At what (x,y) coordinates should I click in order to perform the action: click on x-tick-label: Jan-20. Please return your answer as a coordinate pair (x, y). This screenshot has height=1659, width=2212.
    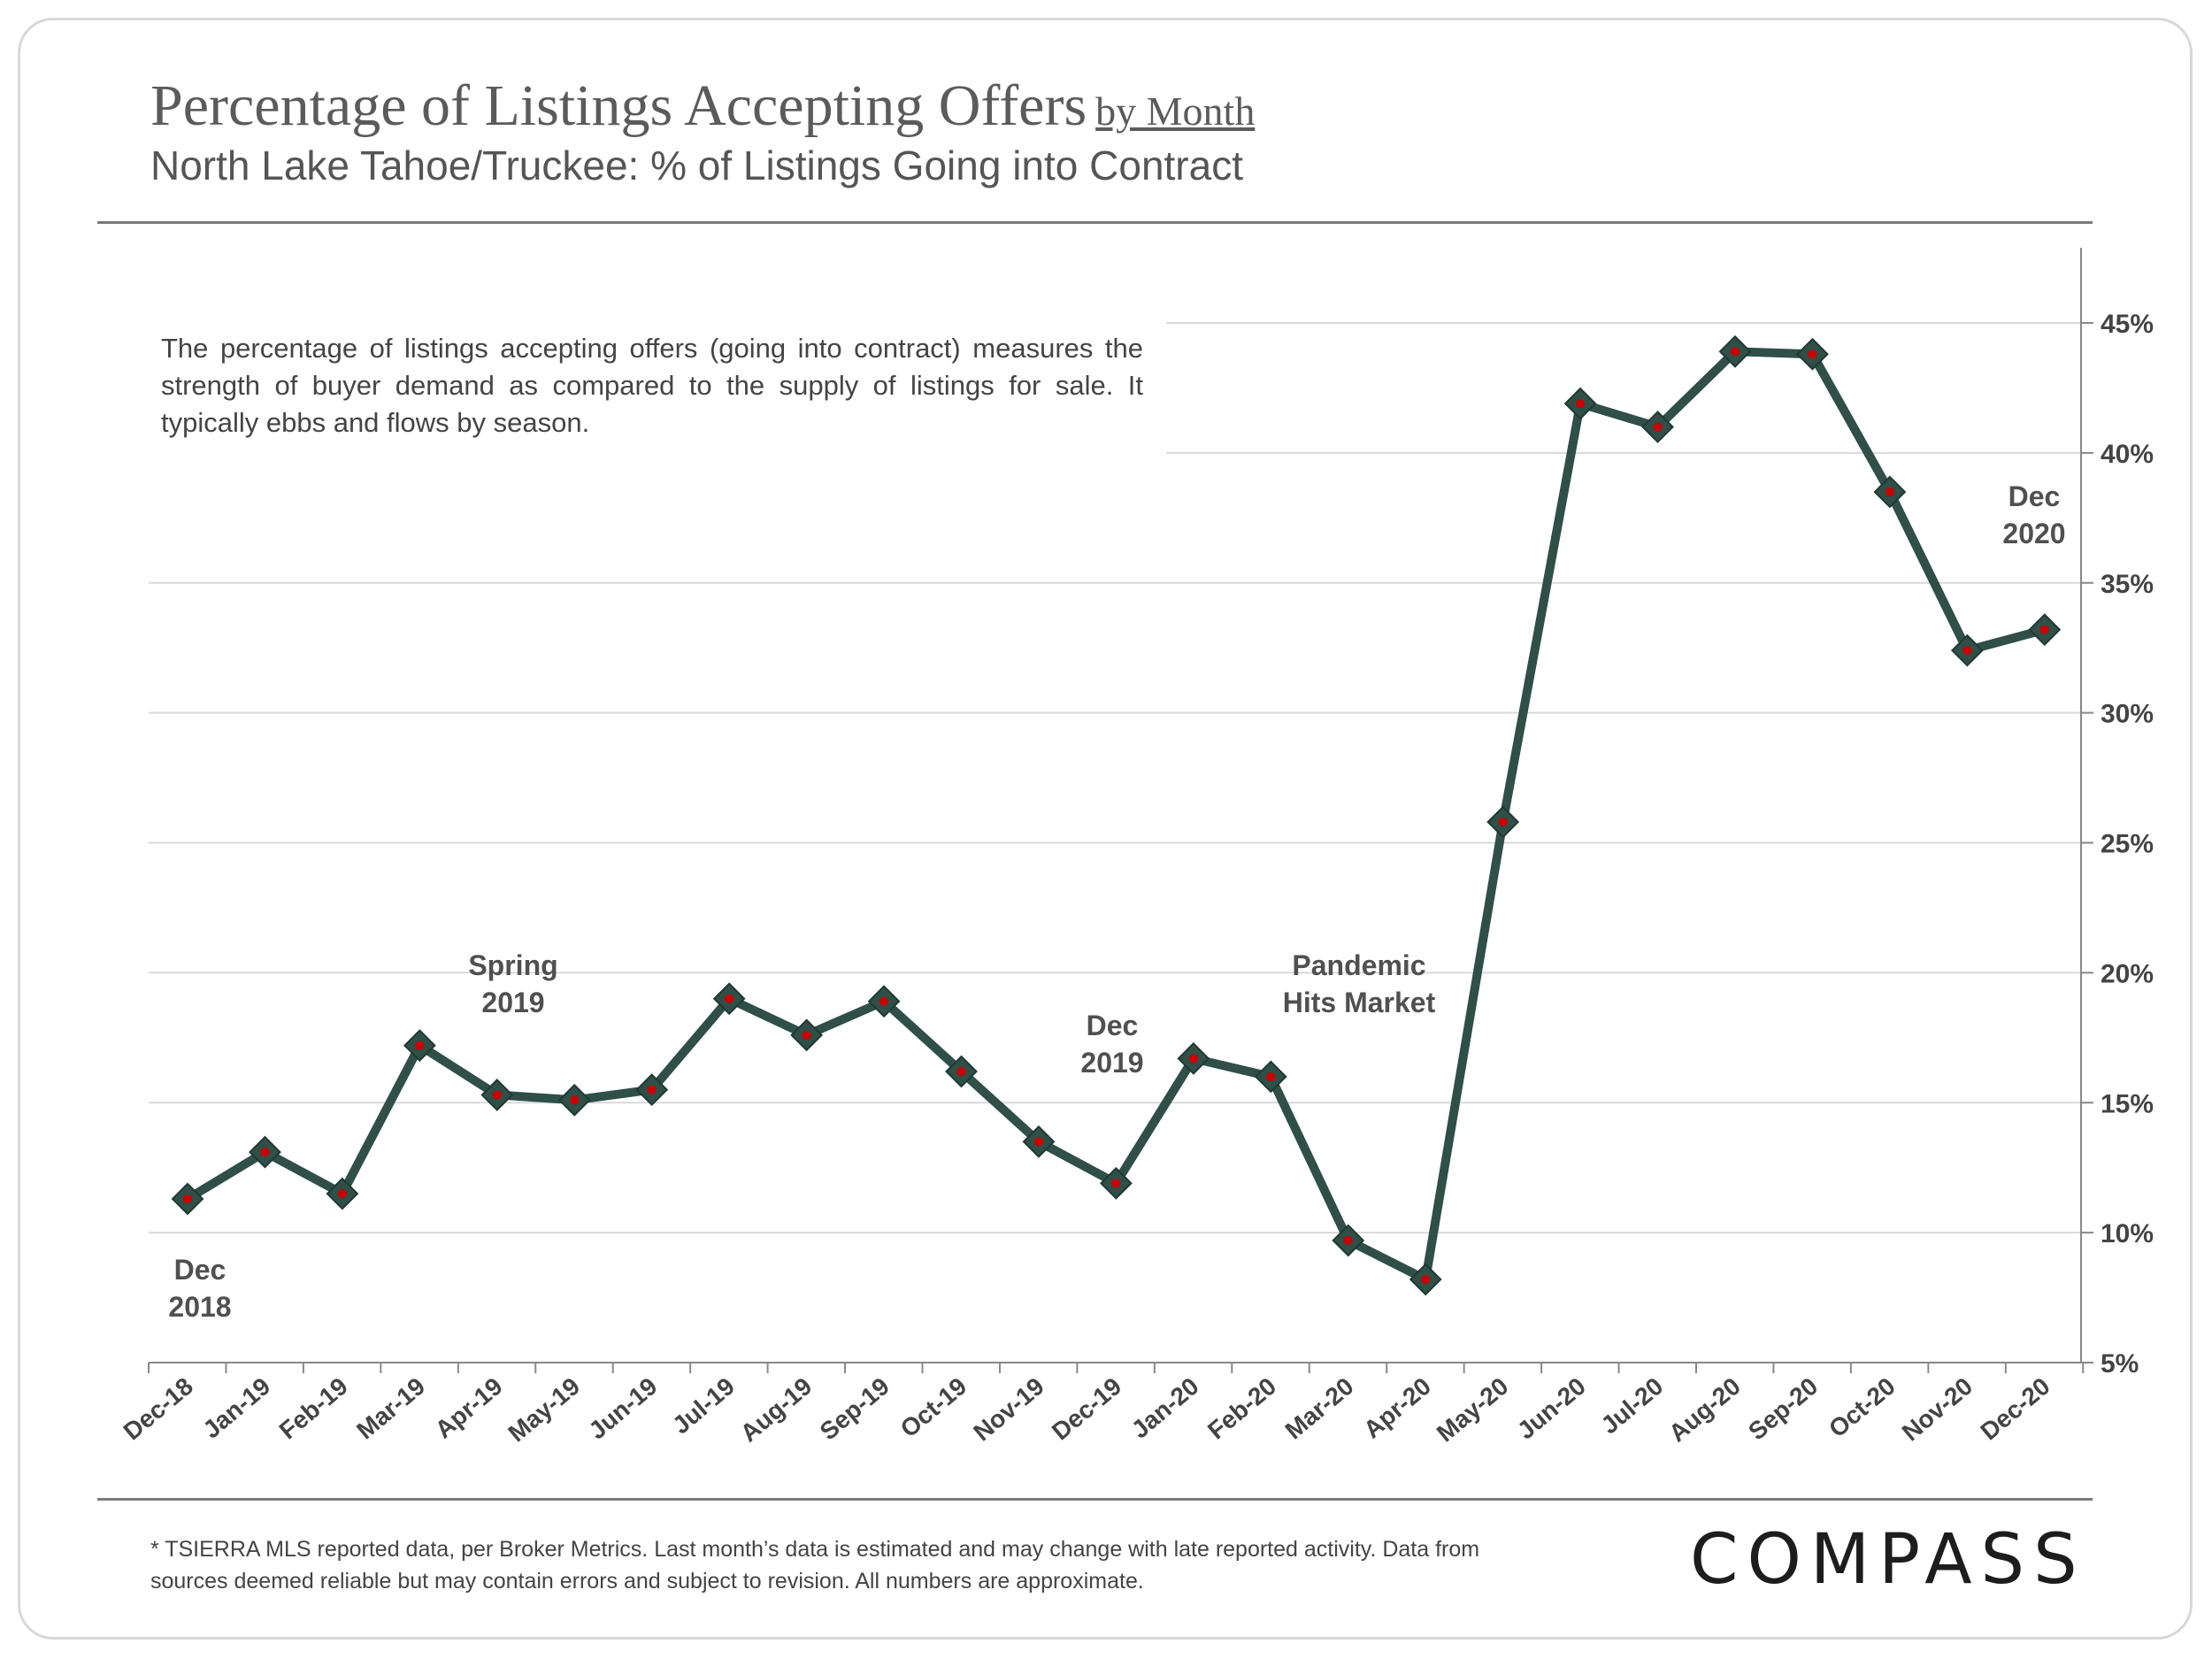
    Looking at the image, I should click on (1165, 1408).